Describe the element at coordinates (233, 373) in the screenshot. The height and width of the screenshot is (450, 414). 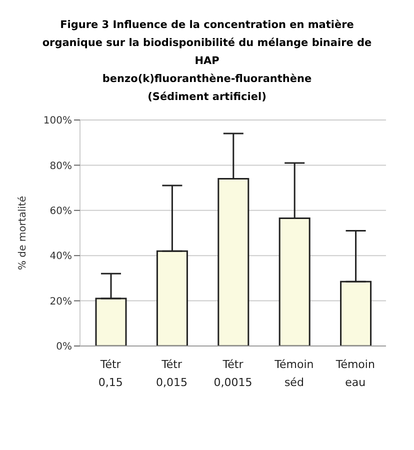
I see `x-tick-label: Tétr 0,0015` at that location.